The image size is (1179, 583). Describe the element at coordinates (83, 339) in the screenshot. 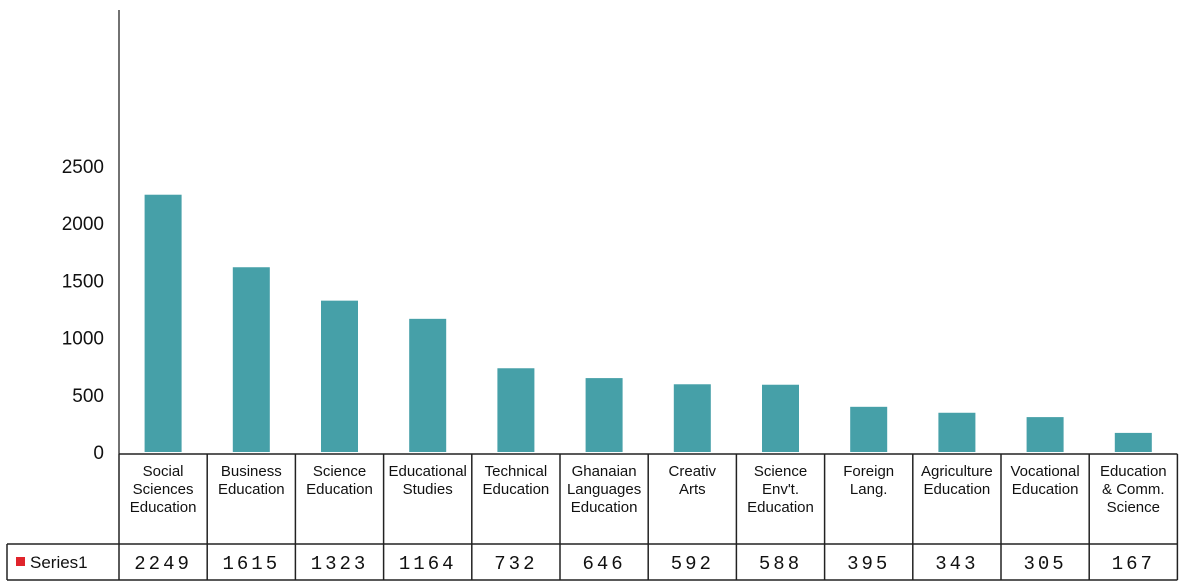

I see `y-tick-label: 1000` at that location.